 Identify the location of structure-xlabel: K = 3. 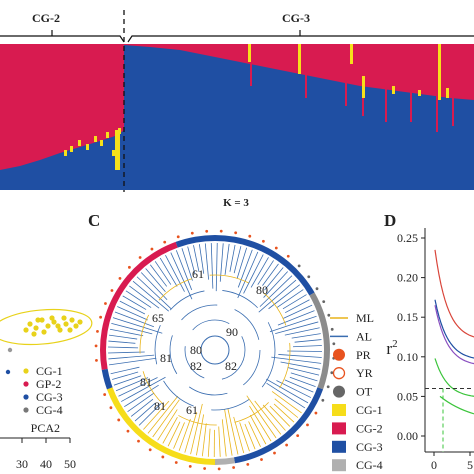
(236, 203).